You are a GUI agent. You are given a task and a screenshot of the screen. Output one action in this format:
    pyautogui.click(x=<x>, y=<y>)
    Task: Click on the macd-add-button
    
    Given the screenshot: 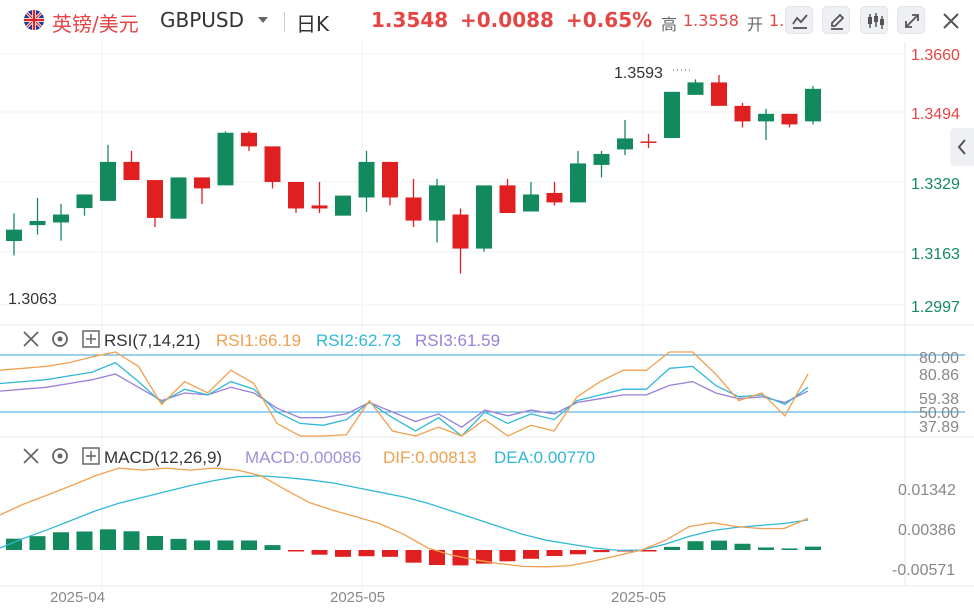 What is the action you would take?
    pyautogui.click(x=91, y=456)
    